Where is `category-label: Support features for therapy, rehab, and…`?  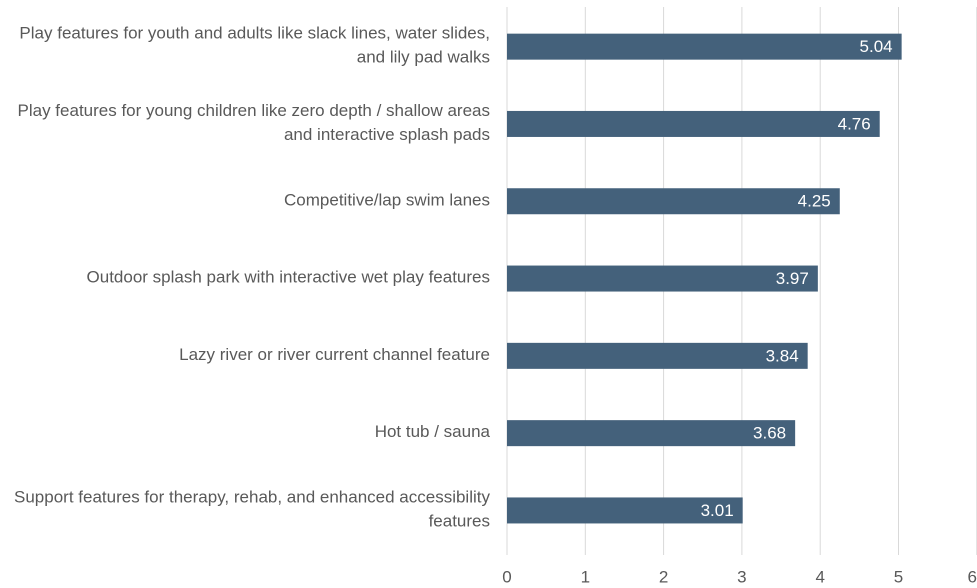 category-label: Support features for therapy, rehab, and… is located at coordinates (252, 509).